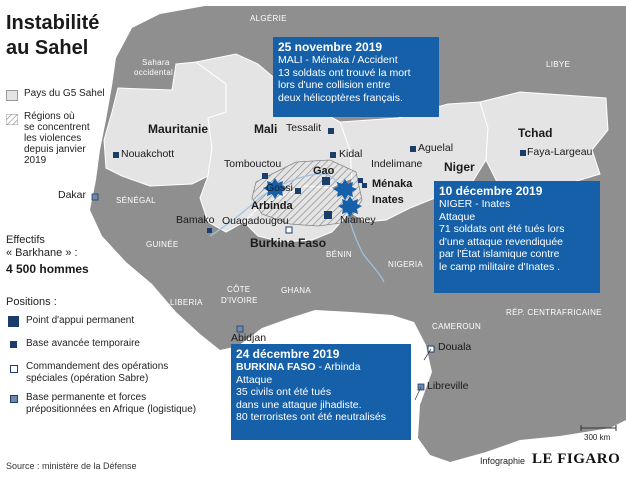 The height and width of the screenshot is (486, 626). I want to click on base-nouakchott, so click(116, 155).